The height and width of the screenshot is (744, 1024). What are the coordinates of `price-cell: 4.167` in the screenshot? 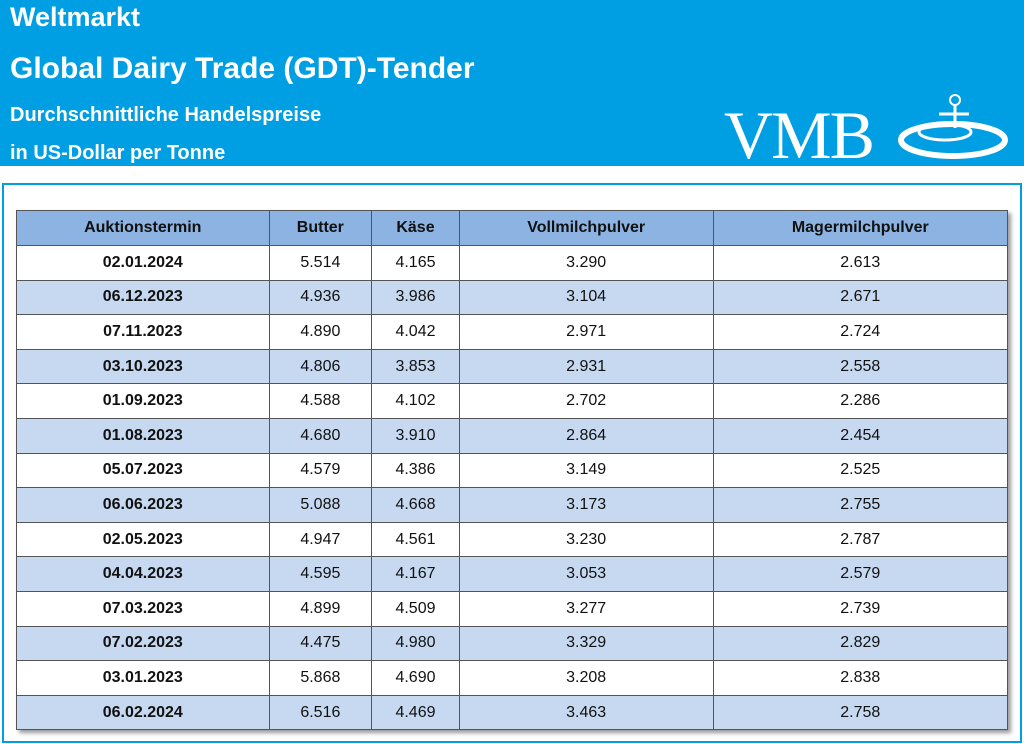 It's located at (415, 574).